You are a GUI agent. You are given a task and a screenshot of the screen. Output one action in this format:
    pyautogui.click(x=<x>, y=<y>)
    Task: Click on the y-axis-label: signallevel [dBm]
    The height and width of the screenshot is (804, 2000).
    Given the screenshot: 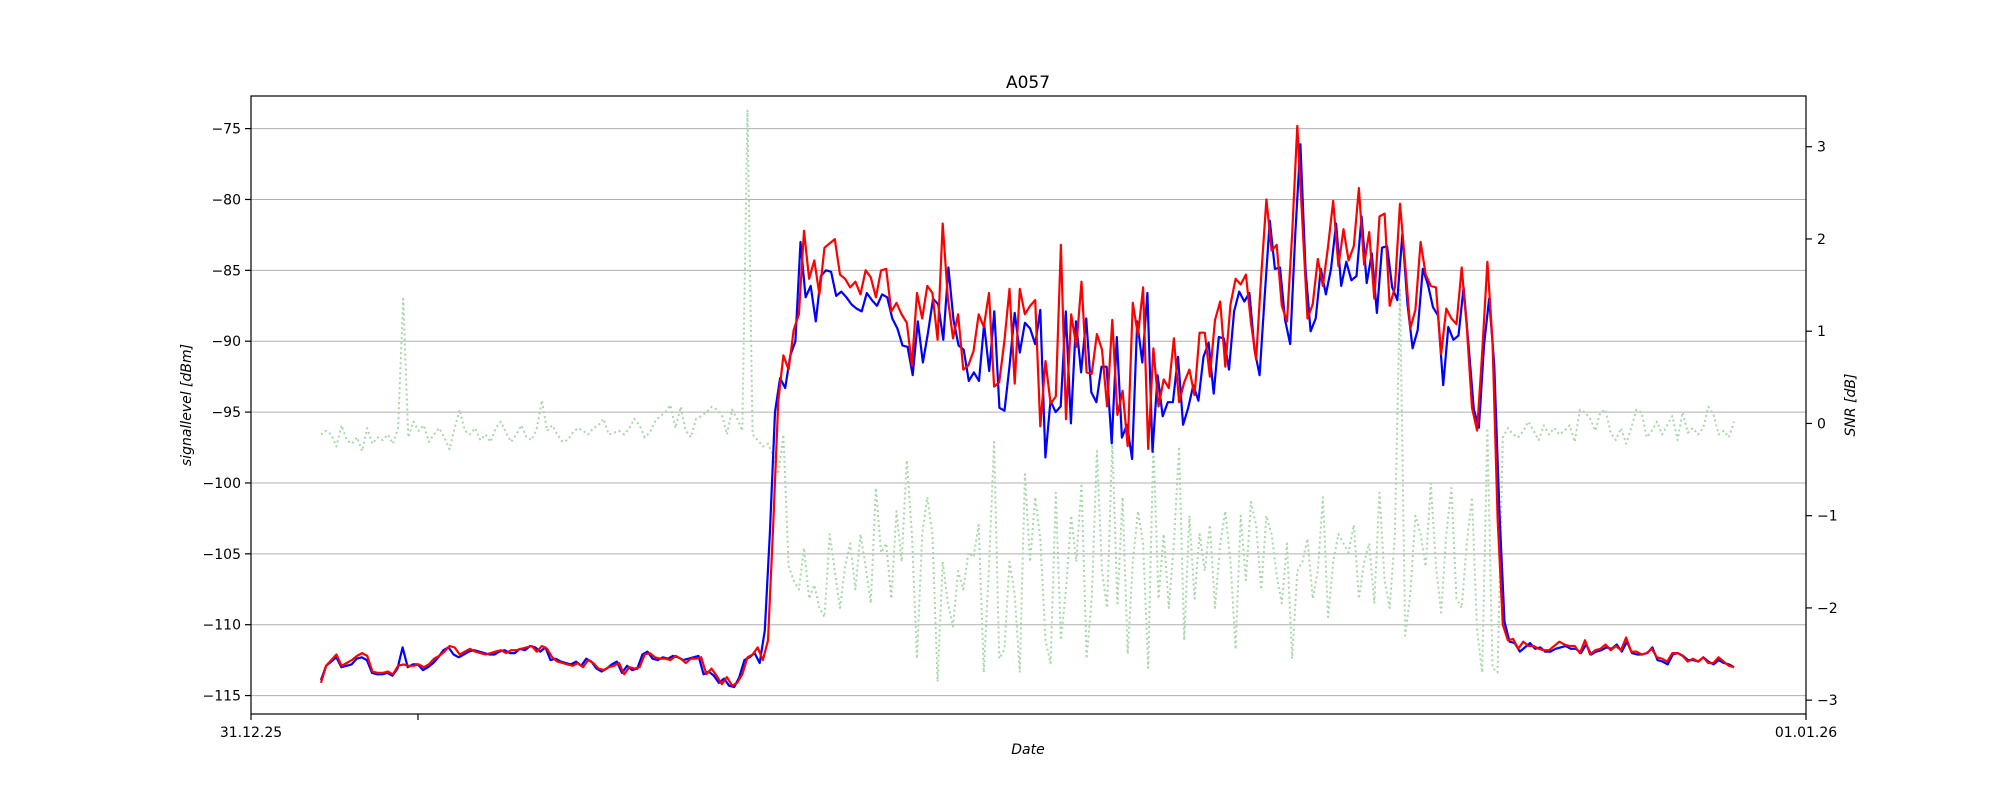 What is the action you would take?
    pyautogui.click(x=187, y=405)
    